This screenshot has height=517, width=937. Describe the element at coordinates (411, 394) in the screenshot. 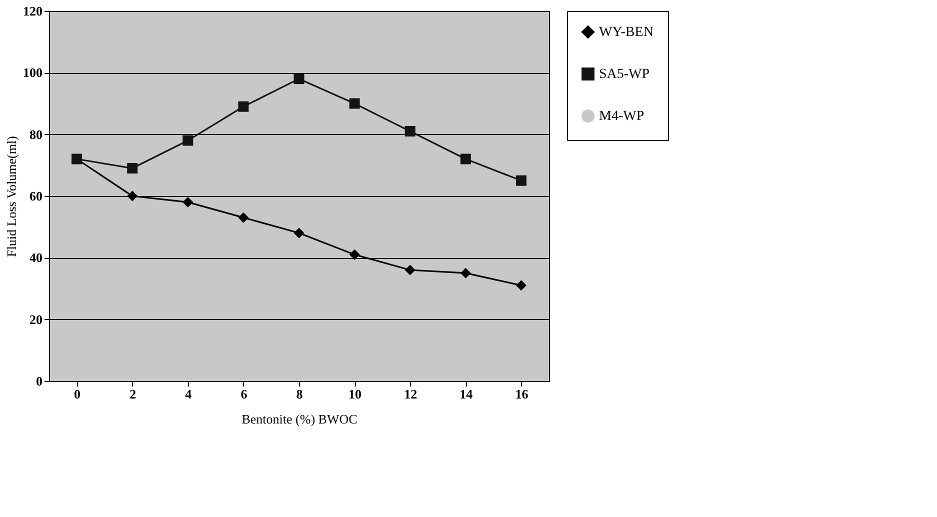

I see `x-tick-label: 12` at that location.